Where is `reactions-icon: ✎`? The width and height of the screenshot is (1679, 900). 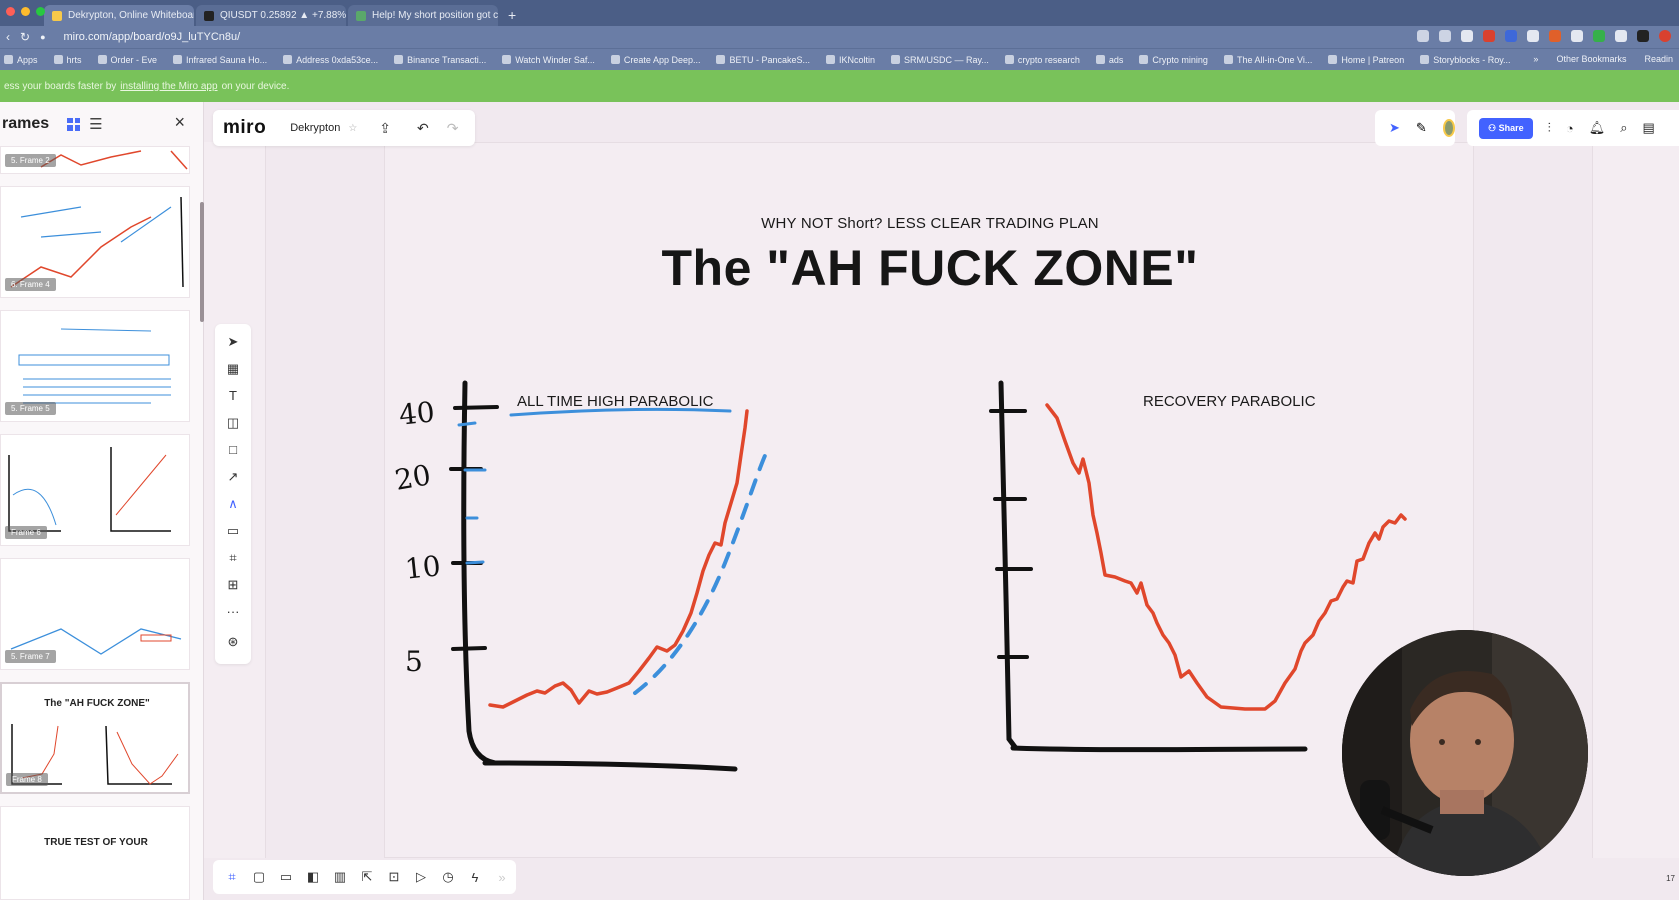
reactions-icon: ✎ is located at coordinates (1421, 127).